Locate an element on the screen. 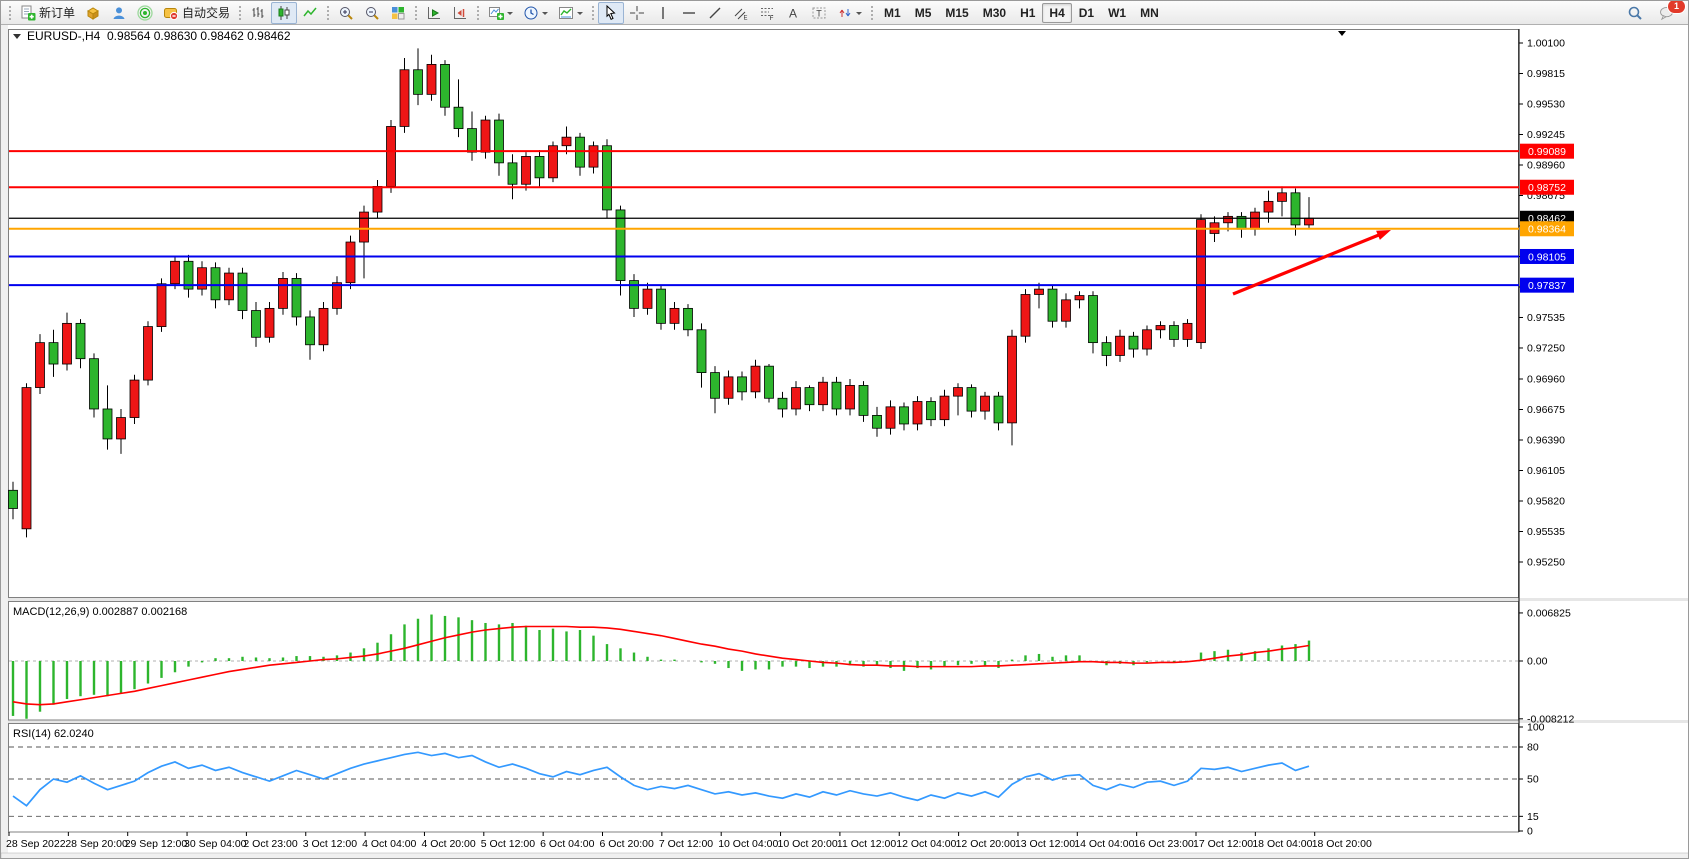  bar-chart-button is located at coordinates (258, 13).